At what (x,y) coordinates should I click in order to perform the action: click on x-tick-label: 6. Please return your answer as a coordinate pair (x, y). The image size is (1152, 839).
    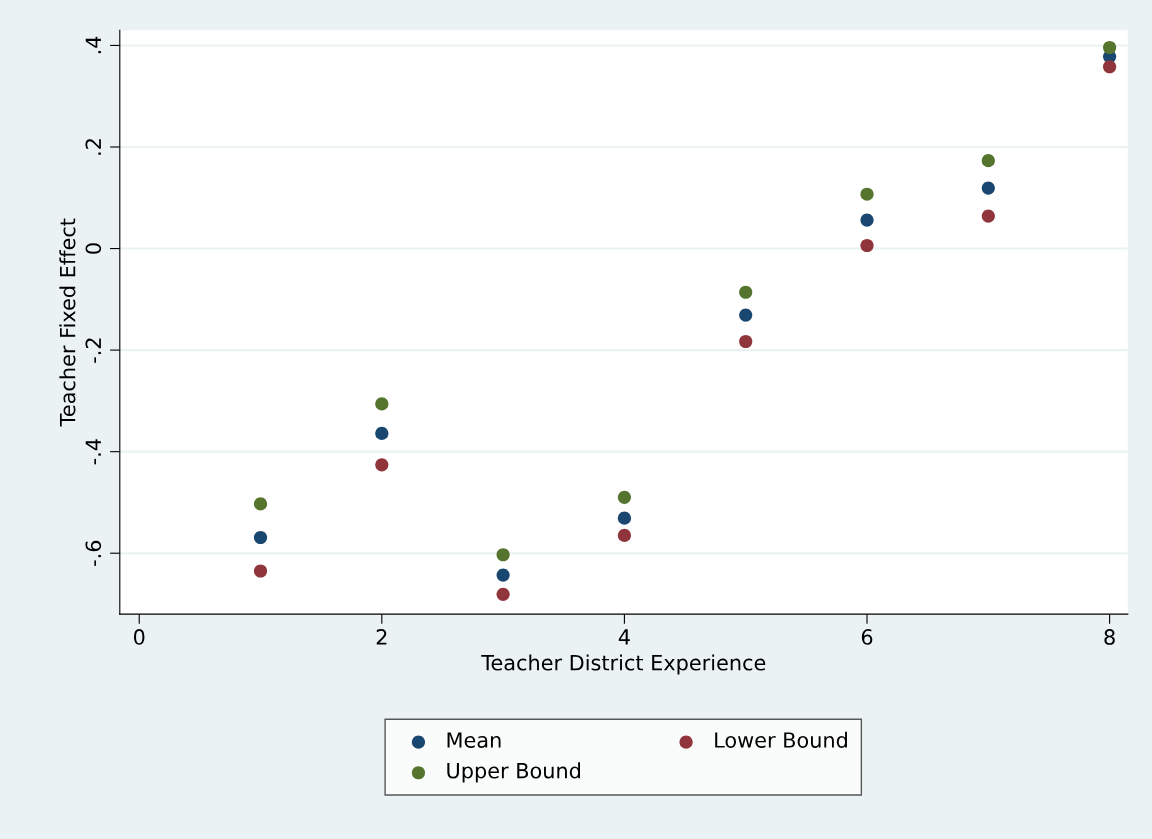
    Looking at the image, I should click on (867, 637).